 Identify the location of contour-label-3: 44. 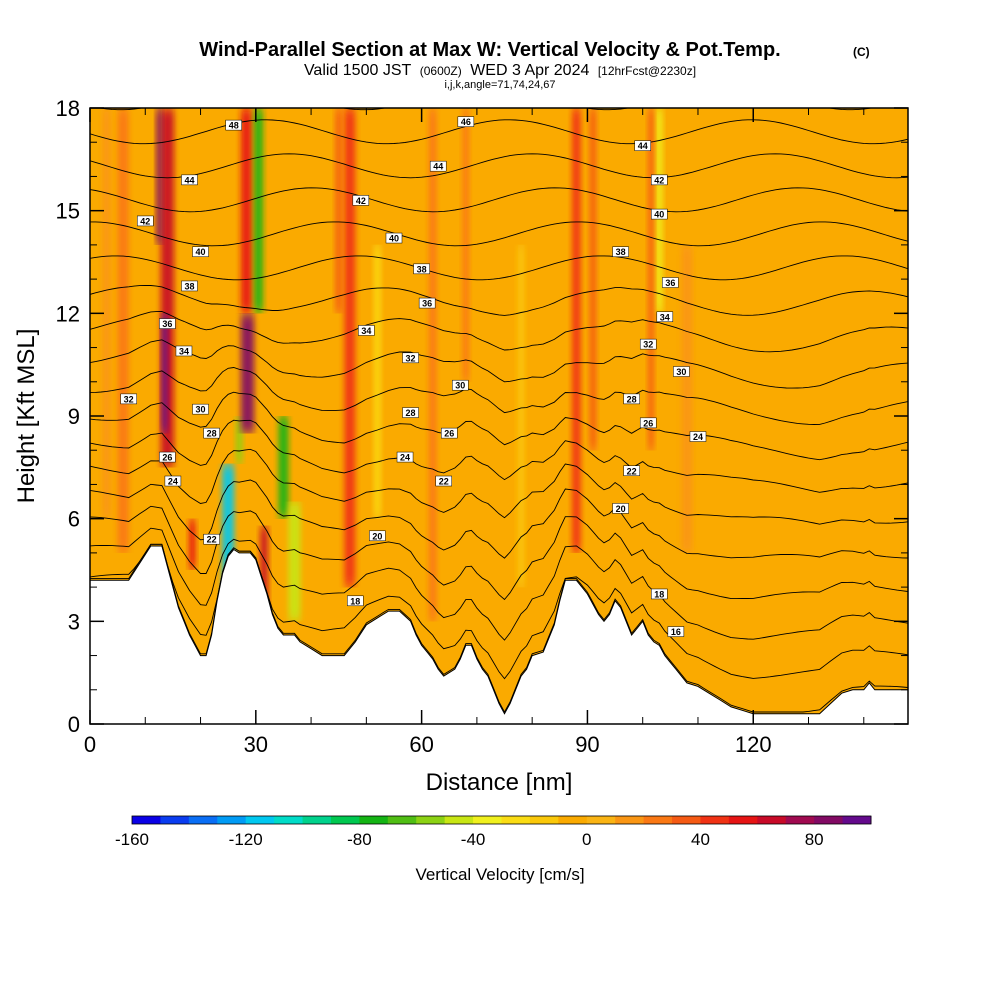
(438, 166).